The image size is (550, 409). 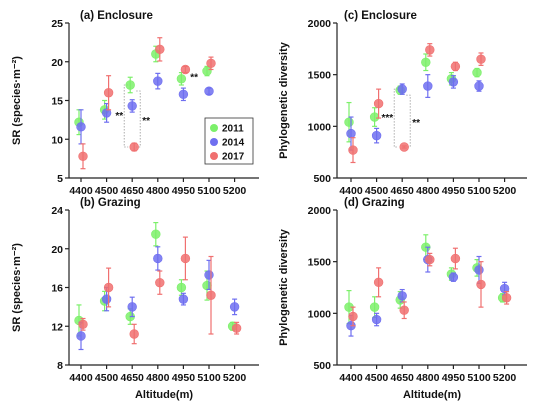 What do you see at coordinates (233, 157) in the screenshot?
I see `legend-label-2017: 2017` at bounding box center [233, 157].